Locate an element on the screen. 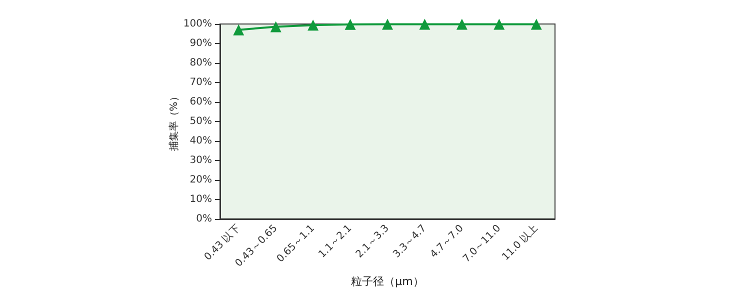 The image size is (740, 300). x-axis-title: 粒子径（μm） is located at coordinates (387, 281).